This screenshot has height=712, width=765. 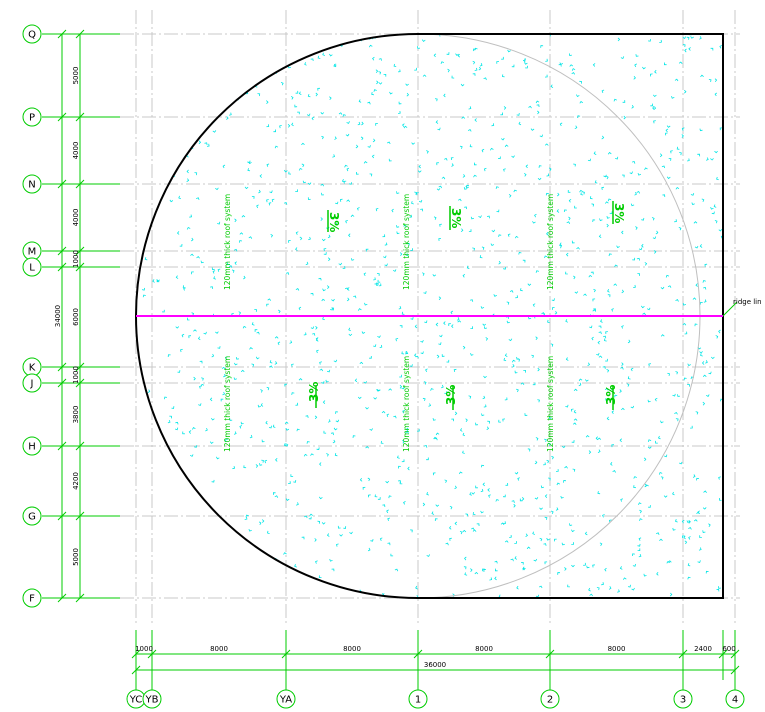 What do you see at coordinates (42, 184) in the screenshot?
I see `grid-row-bubble: N` at bounding box center [42, 184].